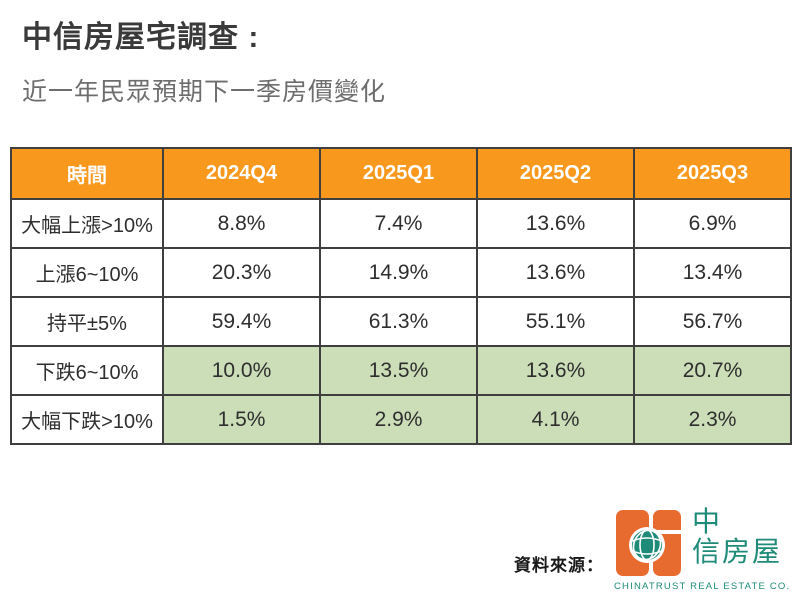  I want to click on row-label-cell: 下跌6~10%, so click(87, 370).